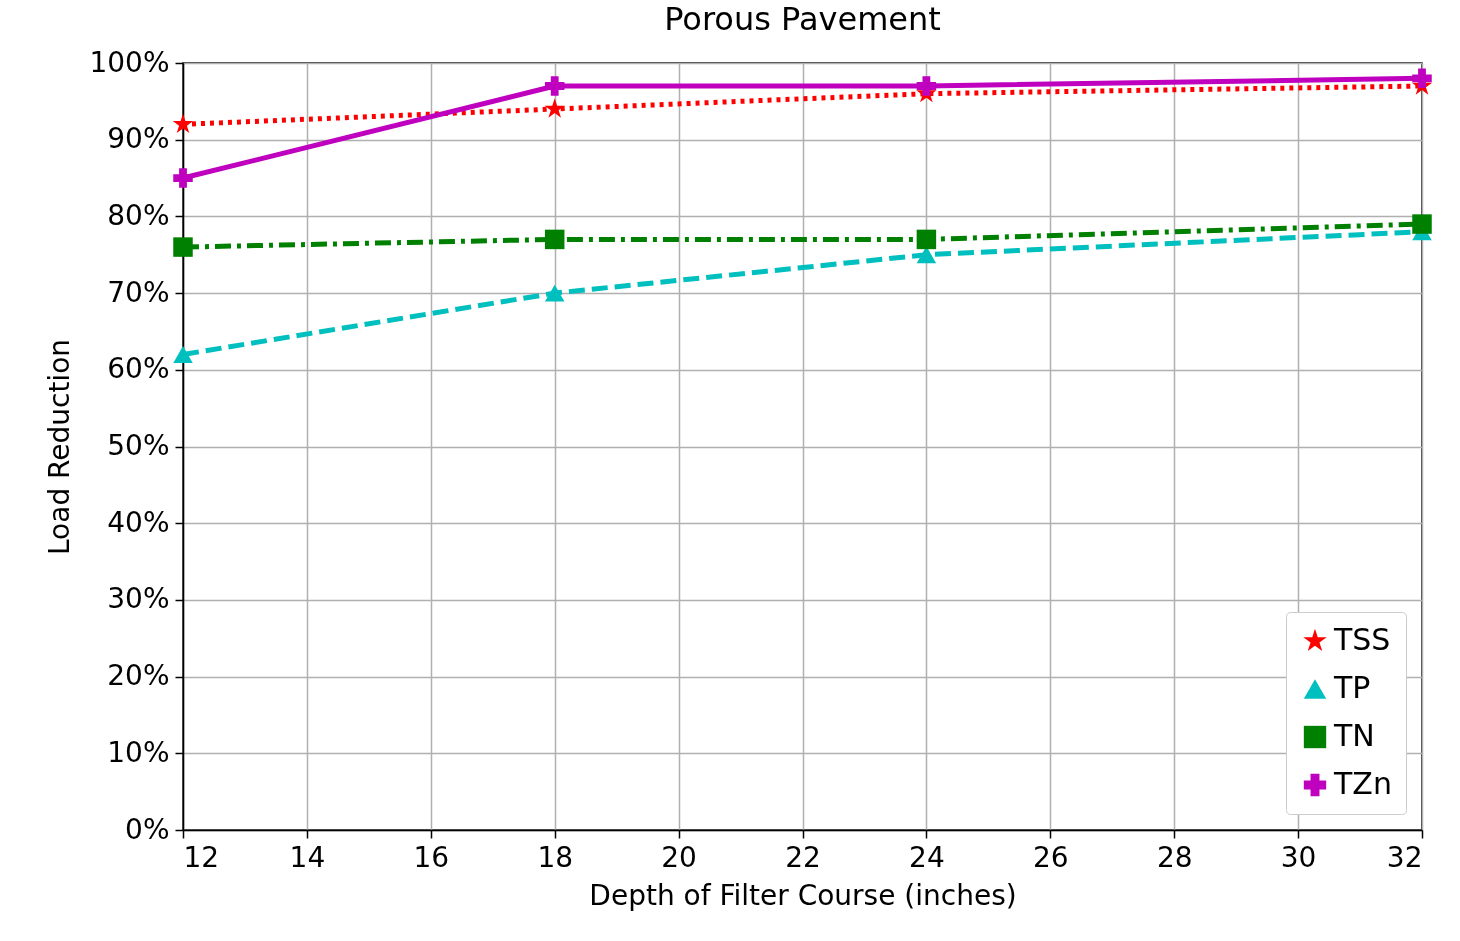 This screenshot has height=941, width=1460. Describe the element at coordinates (138, 215) in the screenshot. I see `y-tick-label: 80%` at that location.